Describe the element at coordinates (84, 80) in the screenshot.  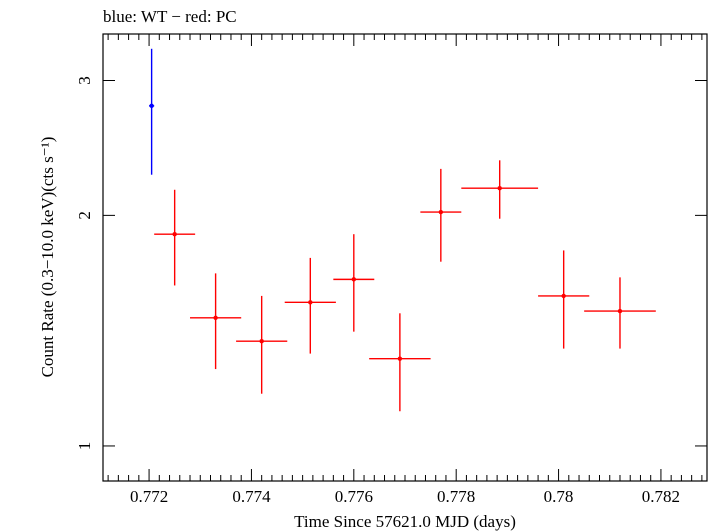
I see `y-tick-label: 3` at that location.